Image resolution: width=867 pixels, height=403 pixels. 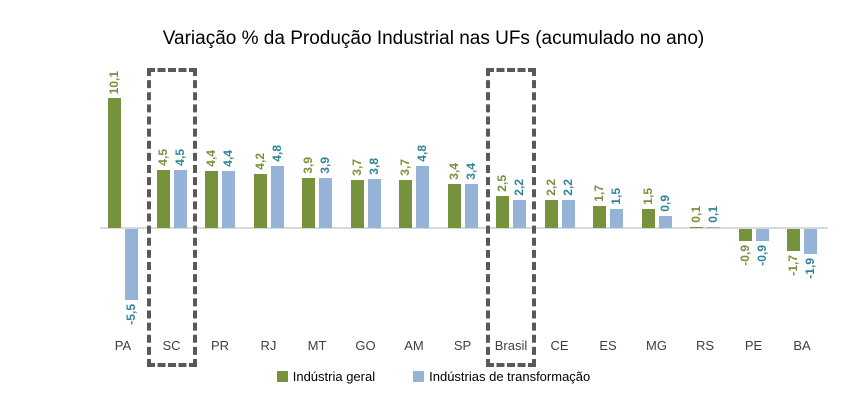 I want to click on bar-pr-series1, so click(x=228, y=199).